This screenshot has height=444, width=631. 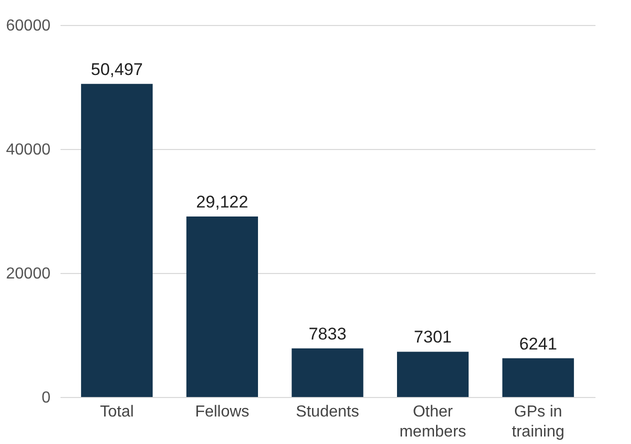 What do you see at coordinates (327, 334) in the screenshot?
I see `data-label: 7833` at bounding box center [327, 334].